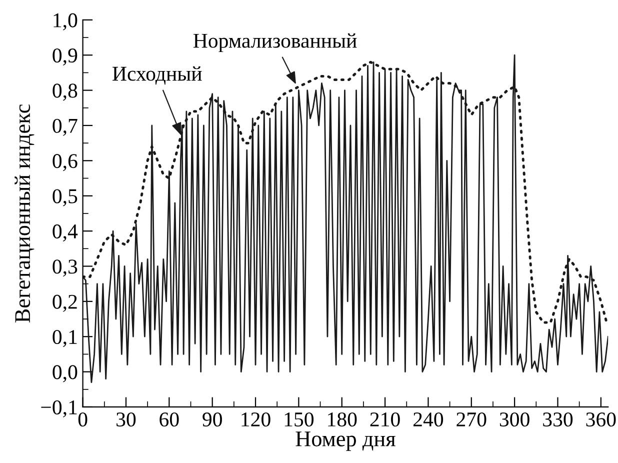  I want to click on x-axis-title: Номер дня, so click(346, 441).